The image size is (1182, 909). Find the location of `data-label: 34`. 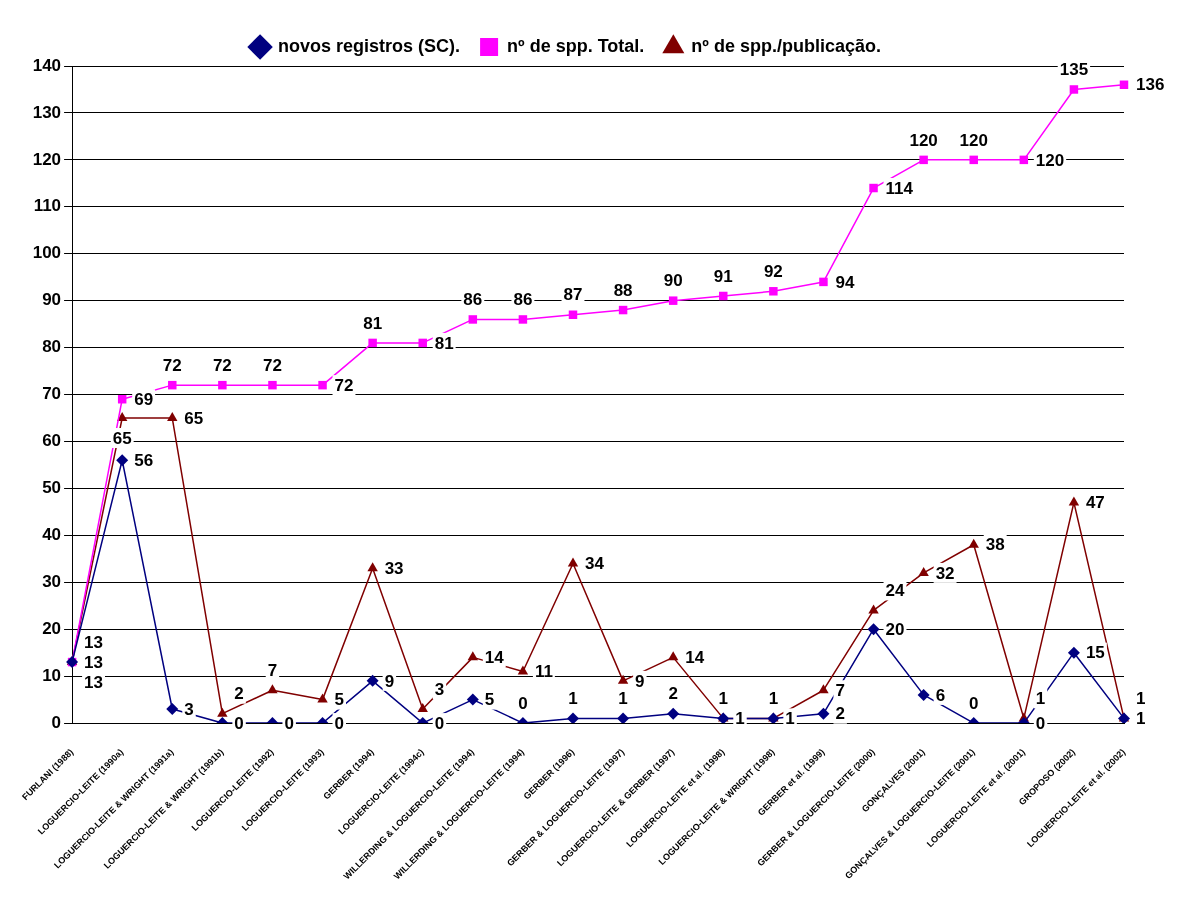

data-label: 34 is located at coordinates (595, 564).